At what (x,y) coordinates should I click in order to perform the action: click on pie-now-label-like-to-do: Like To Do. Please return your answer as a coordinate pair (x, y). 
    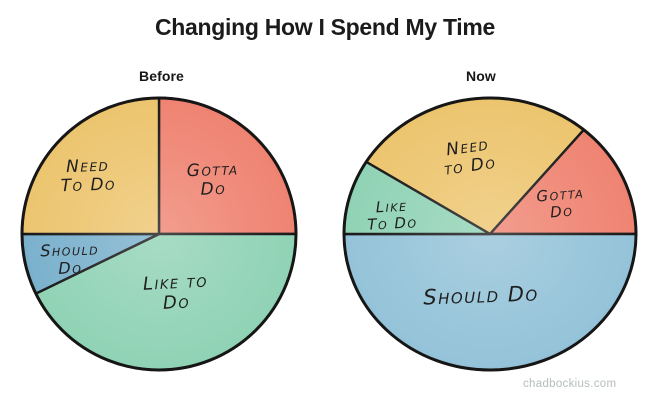
    Looking at the image, I should click on (392, 215).